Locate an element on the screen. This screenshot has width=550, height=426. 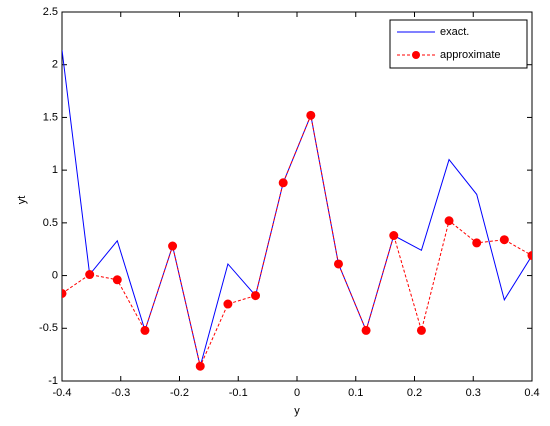
legend-marker is located at coordinates (416, 55).